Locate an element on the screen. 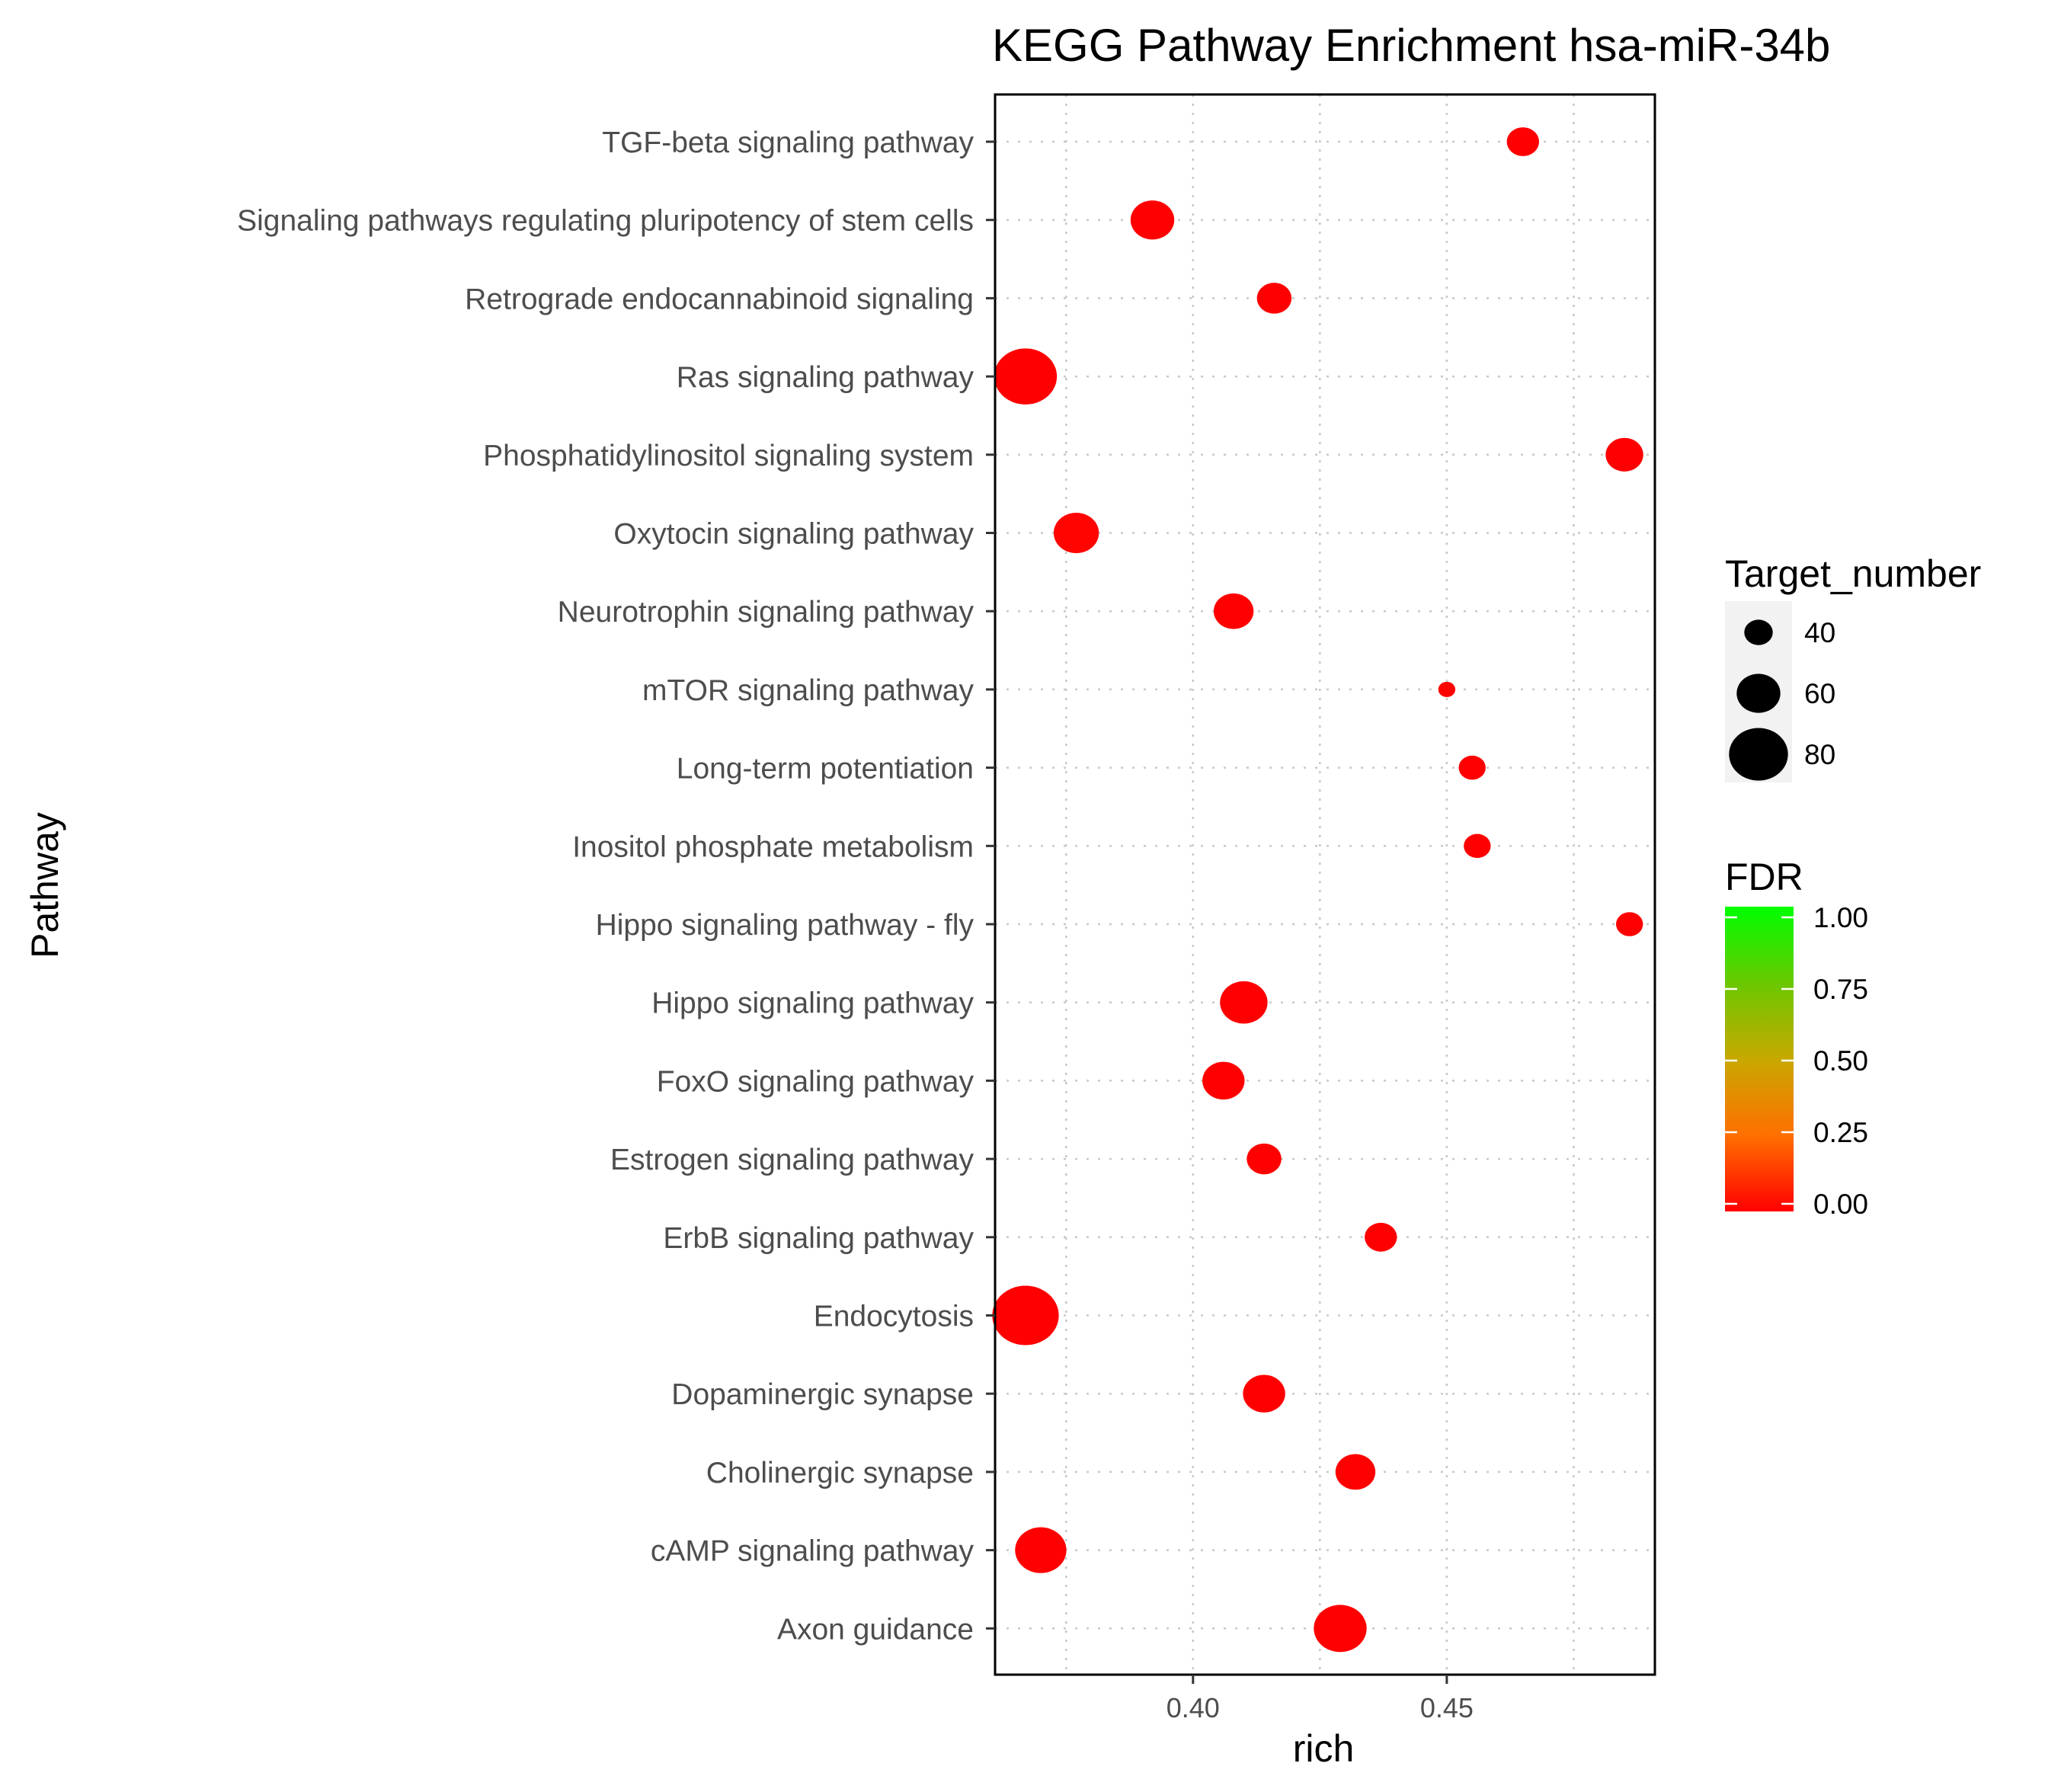 This screenshot has height=1792, width=2045. color-legend-label-1: 0.75 is located at coordinates (1840, 989).